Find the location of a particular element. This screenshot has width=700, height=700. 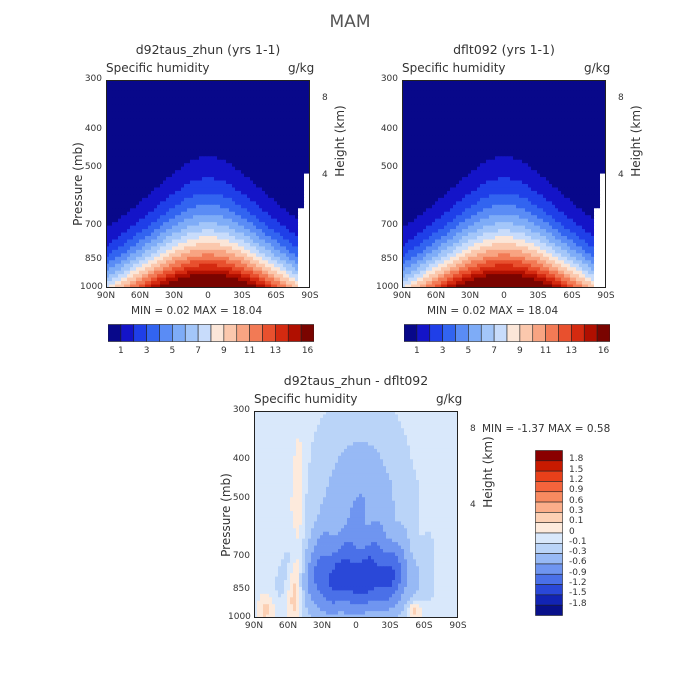

y-tick-label: 300 is located at coordinates (241, 410).